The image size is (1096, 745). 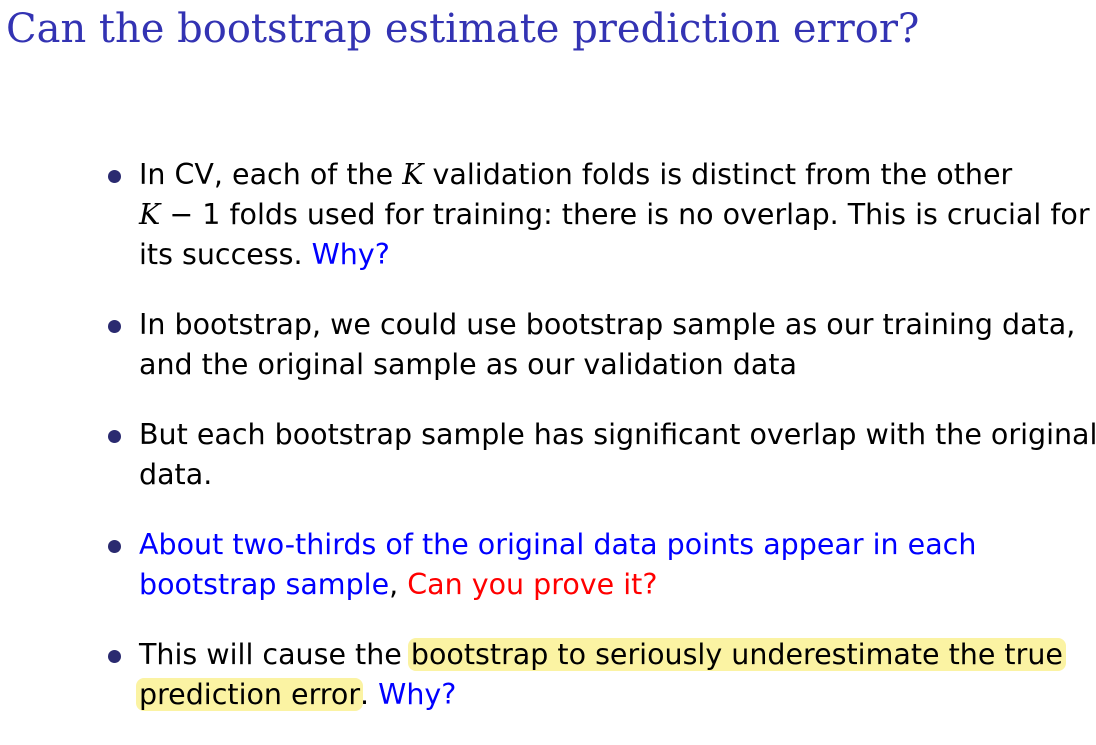 I want to click on bullet-line: bootstrap sample, Can you prove it?, so click(x=616, y=585).